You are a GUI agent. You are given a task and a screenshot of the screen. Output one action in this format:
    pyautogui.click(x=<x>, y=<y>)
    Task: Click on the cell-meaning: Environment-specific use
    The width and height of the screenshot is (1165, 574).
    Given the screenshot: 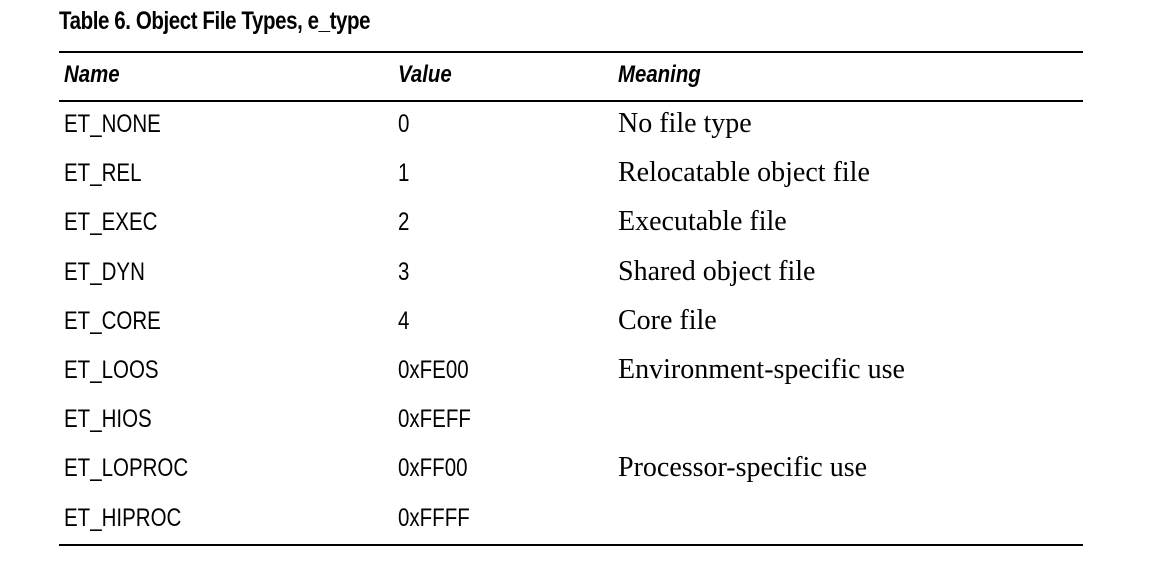 What is the action you would take?
    pyautogui.click(x=761, y=369)
    